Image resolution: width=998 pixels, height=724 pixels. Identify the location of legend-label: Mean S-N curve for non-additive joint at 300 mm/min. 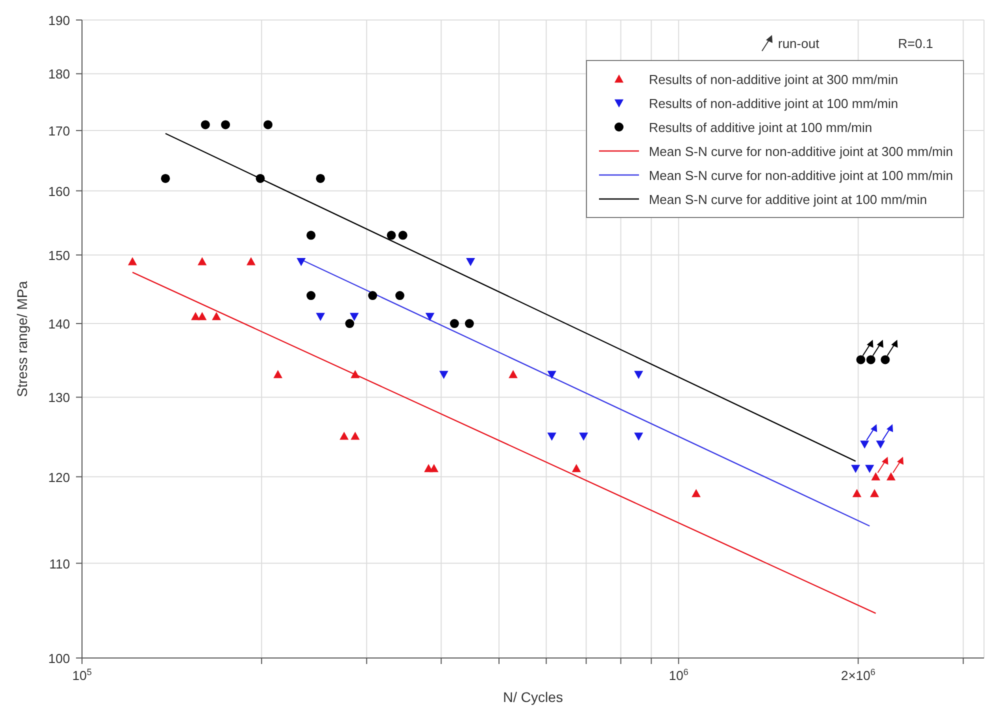
(800, 151).